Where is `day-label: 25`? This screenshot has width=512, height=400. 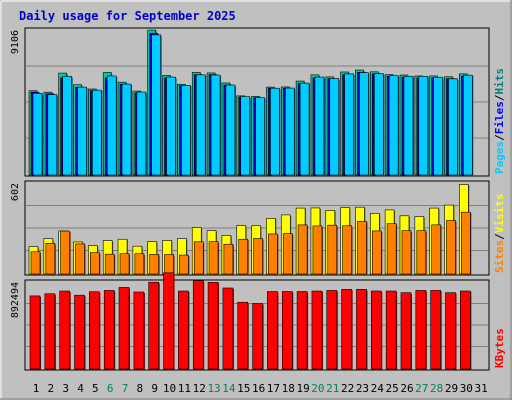
day-label: 25 is located at coordinates (392, 388).